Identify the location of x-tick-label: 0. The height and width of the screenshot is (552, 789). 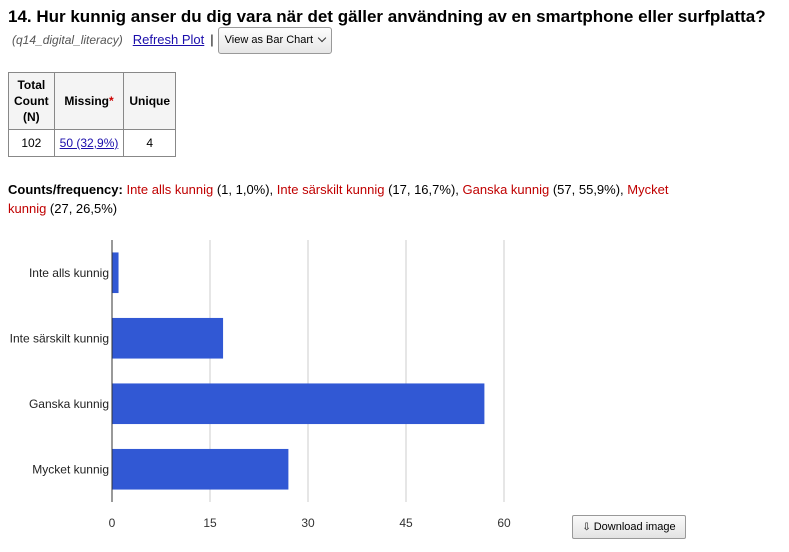
(112, 523).